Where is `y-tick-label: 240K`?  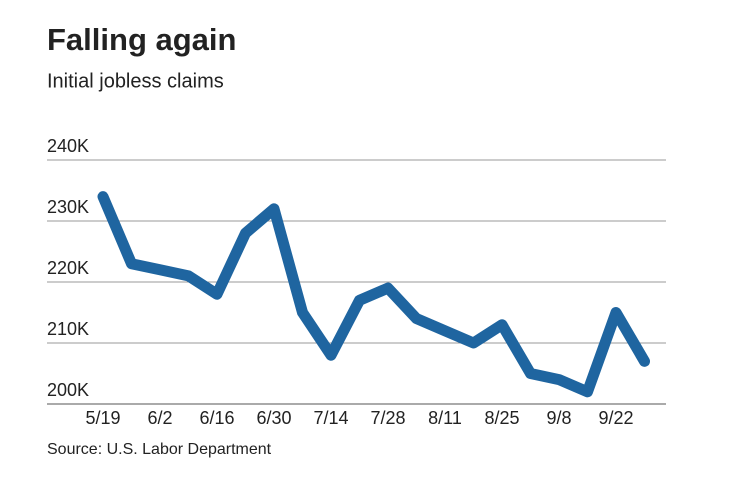
y-tick-label: 240K is located at coordinates (68, 146).